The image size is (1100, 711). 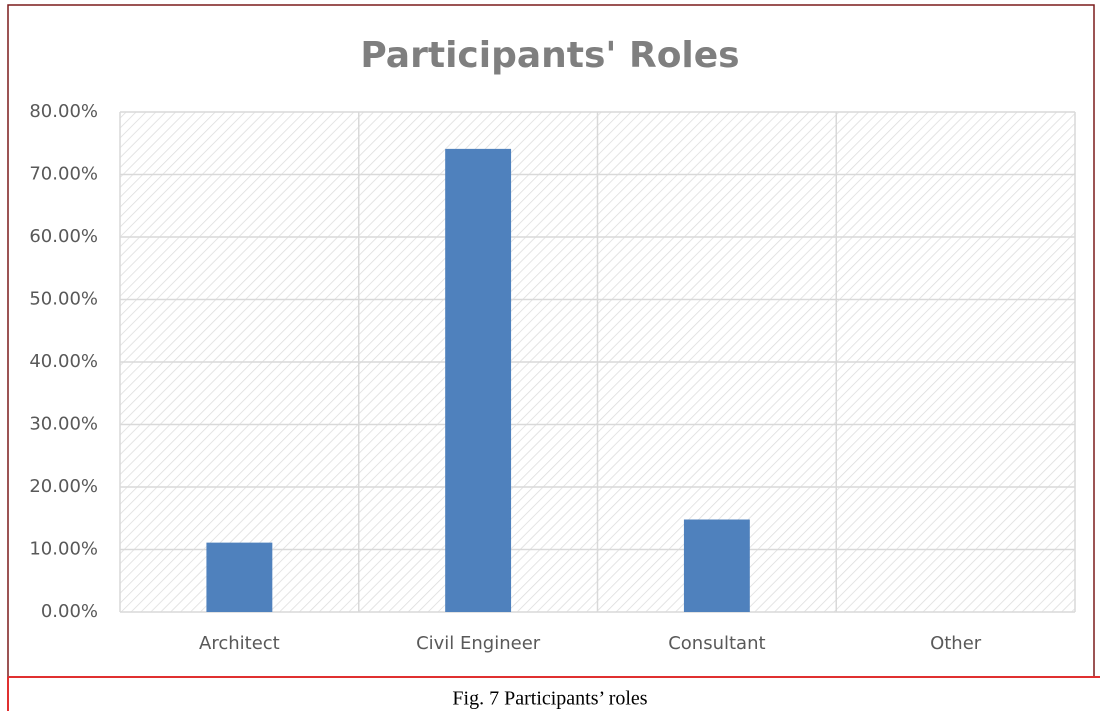 What do you see at coordinates (716, 643) in the screenshot?
I see `x-tick-label: Consultant` at bounding box center [716, 643].